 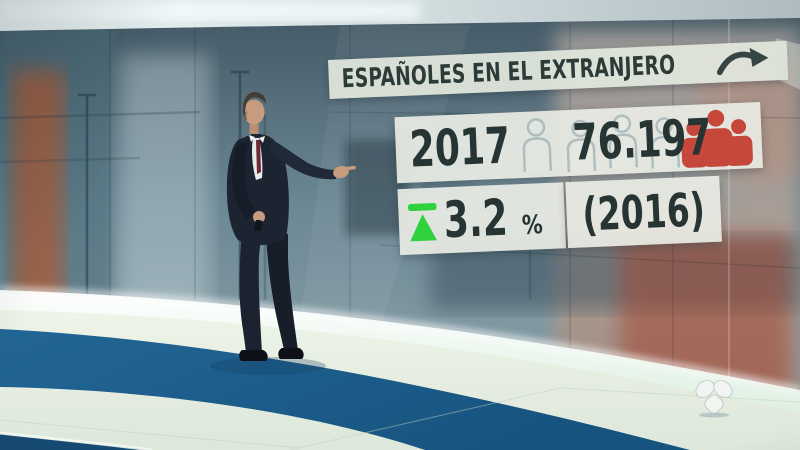 I want to click on presenter-left-leg, so click(x=250, y=293).